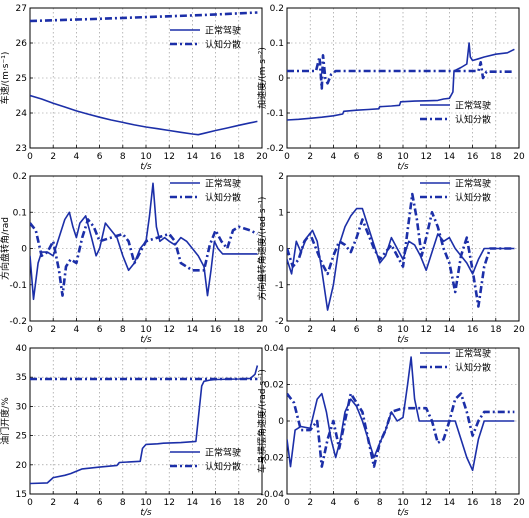 This screenshot has height=518, width=529. Describe the element at coordinates (279, 322) in the screenshot. I see `y-tick-label: -2` at that location.